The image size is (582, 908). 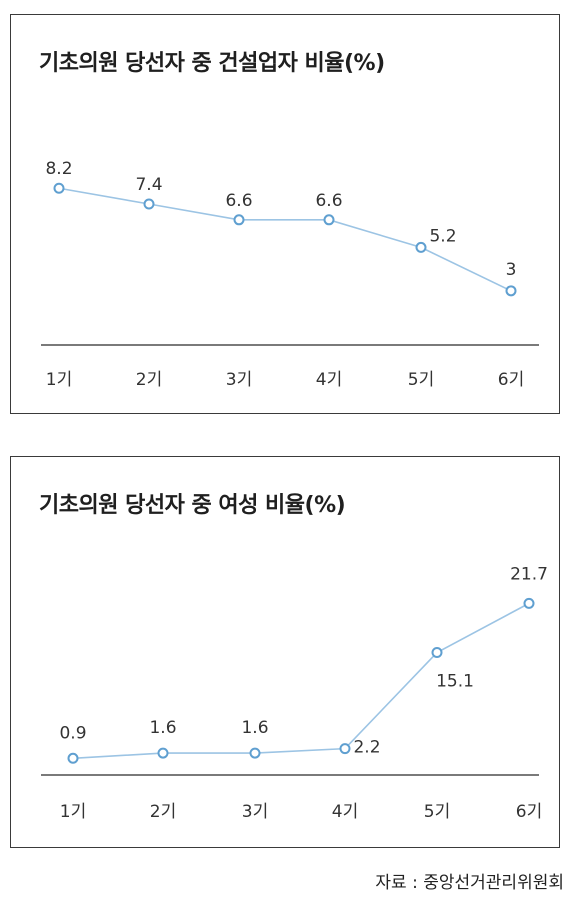 What do you see at coordinates (58, 169) in the screenshot?
I see `data-label: 8.2` at bounding box center [58, 169].